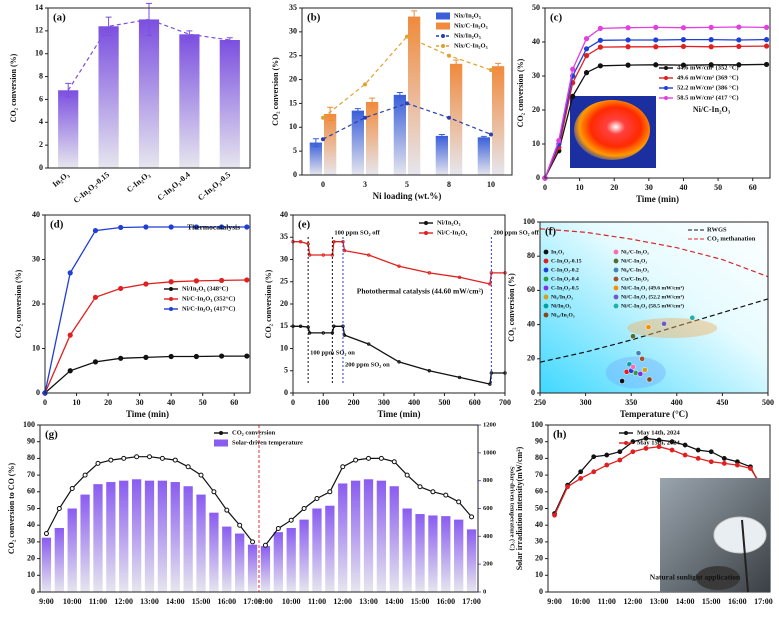 This screenshot has height=621, width=779. Describe the element at coordinates (516, 232) in the screenshot. I see `event-label: 200 ppm SO₂ off` at that location.